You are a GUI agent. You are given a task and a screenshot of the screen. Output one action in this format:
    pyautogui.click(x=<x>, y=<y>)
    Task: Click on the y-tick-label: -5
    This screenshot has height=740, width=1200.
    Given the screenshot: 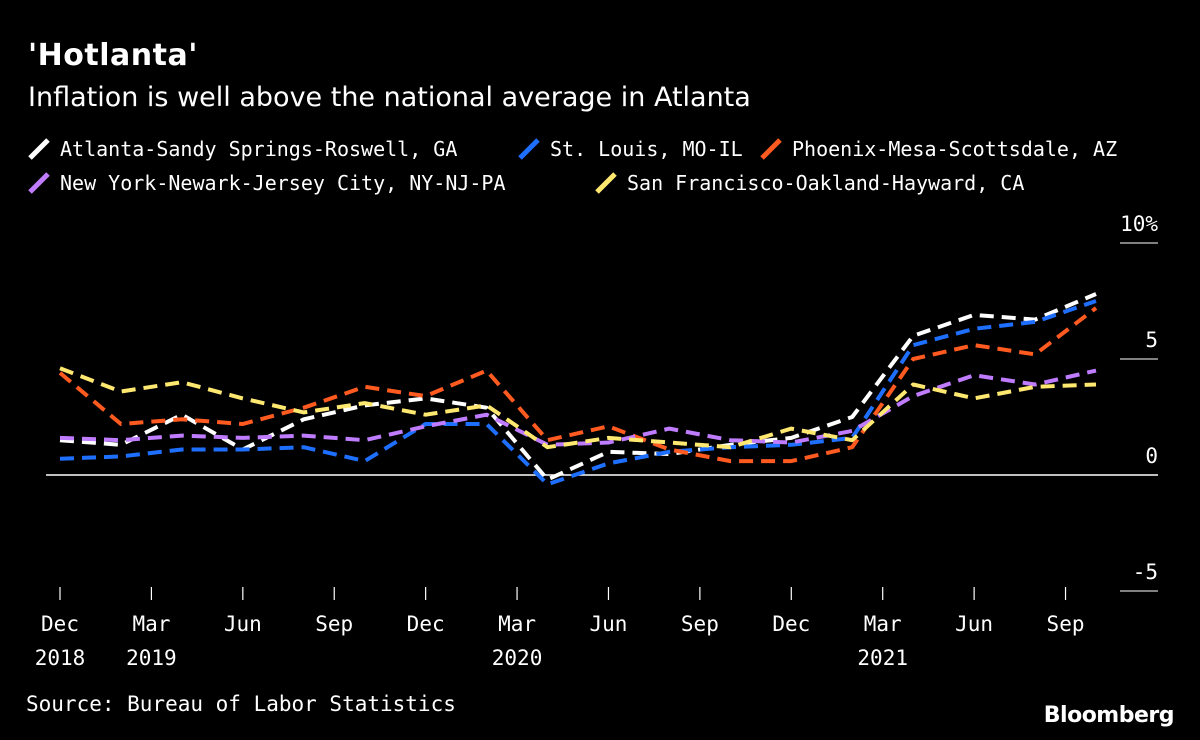 What is the action you would take?
    pyautogui.click(x=1145, y=572)
    